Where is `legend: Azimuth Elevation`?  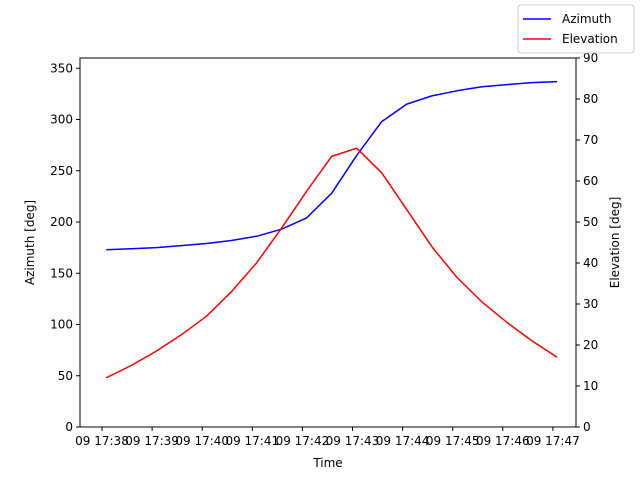 legend: Azimuth Elevation is located at coordinates (576, 29).